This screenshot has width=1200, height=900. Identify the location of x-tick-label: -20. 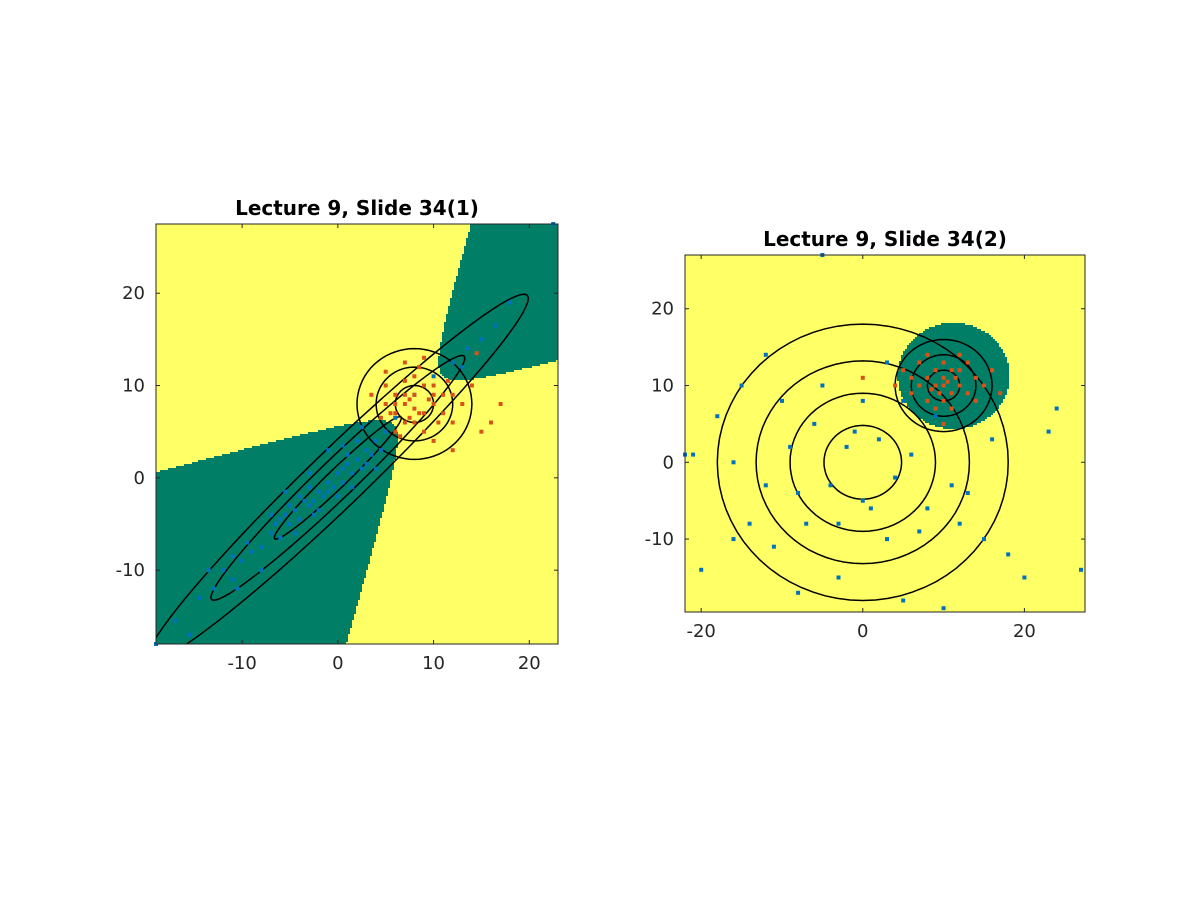
(700, 631).